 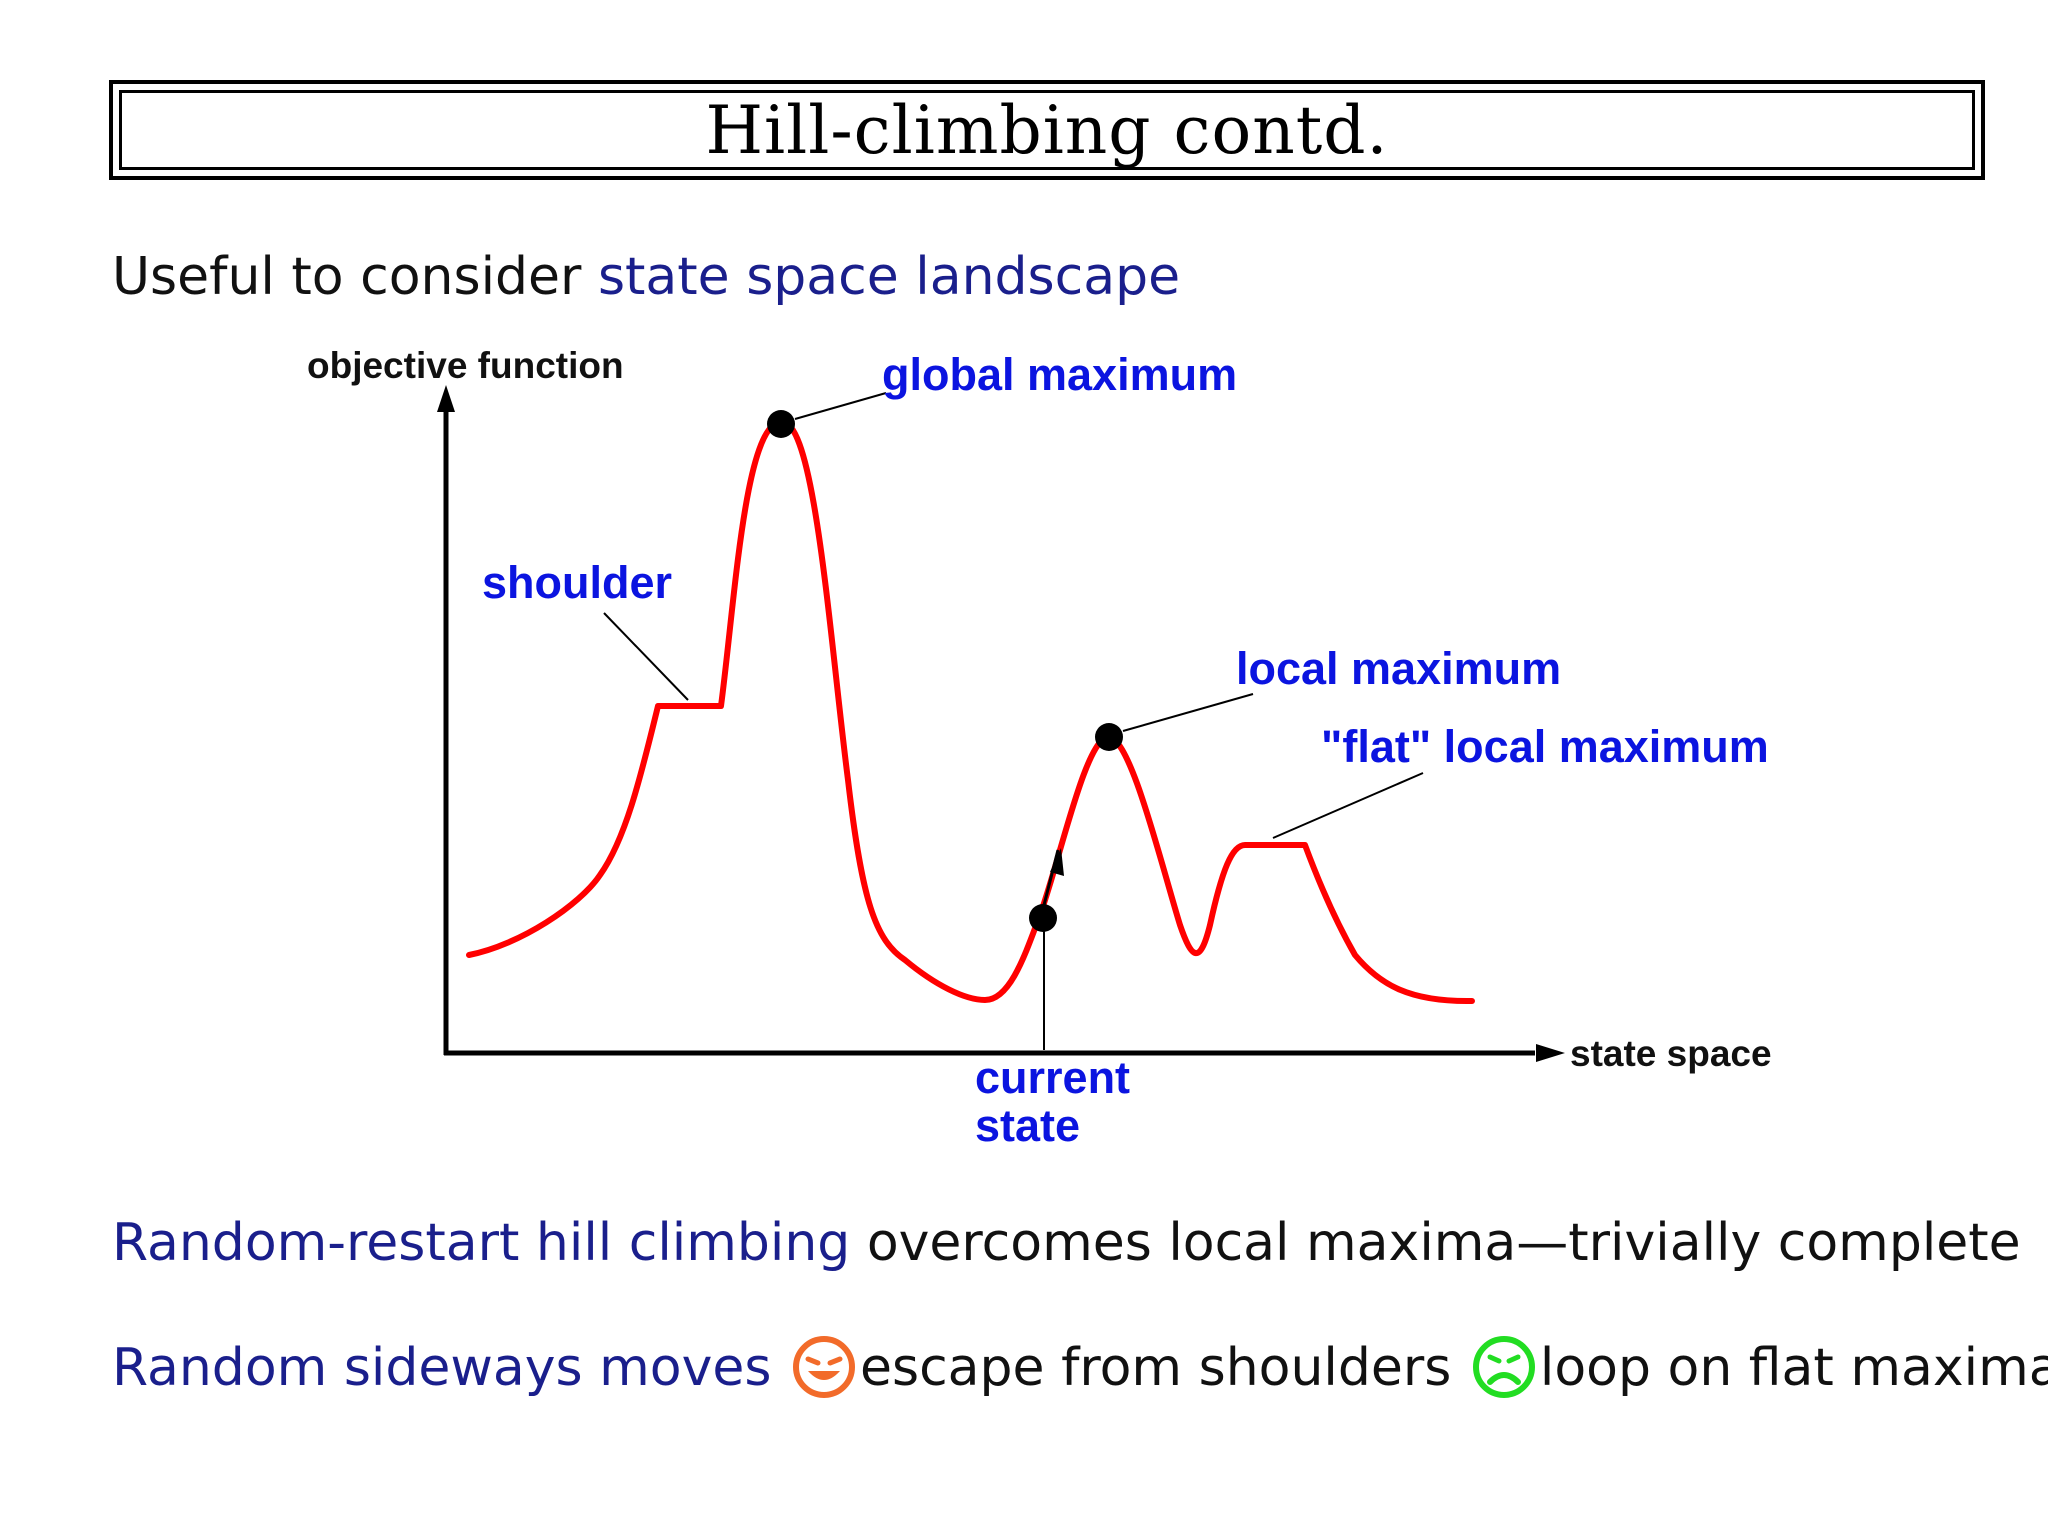 I want to click on intro-highlight: state space landscape, so click(x=889, y=277).